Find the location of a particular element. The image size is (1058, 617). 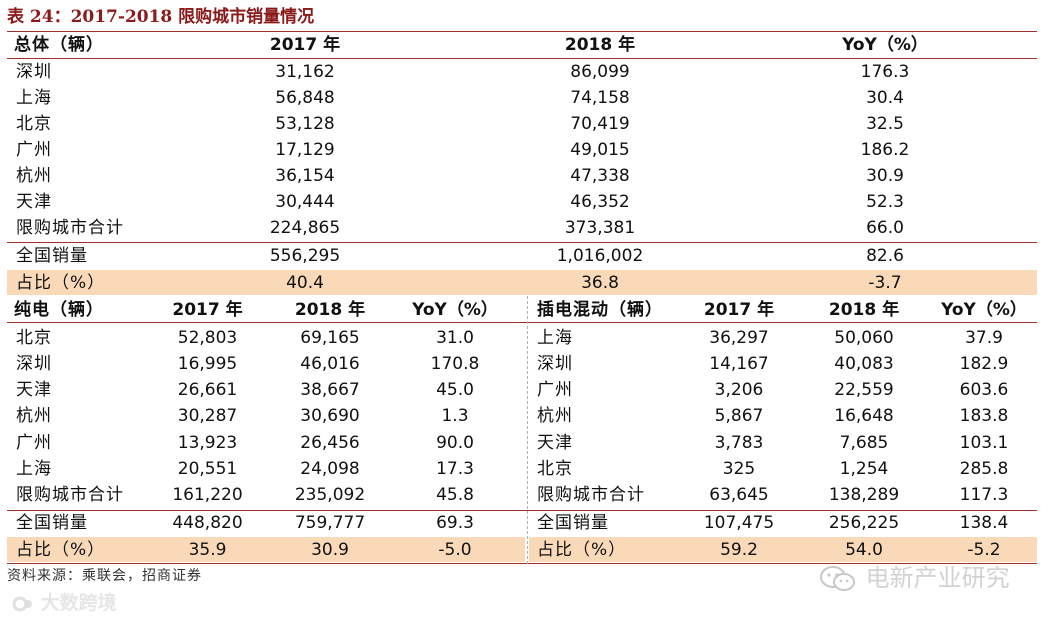

value-2018: 46,352 is located at coordinates (600, 202).